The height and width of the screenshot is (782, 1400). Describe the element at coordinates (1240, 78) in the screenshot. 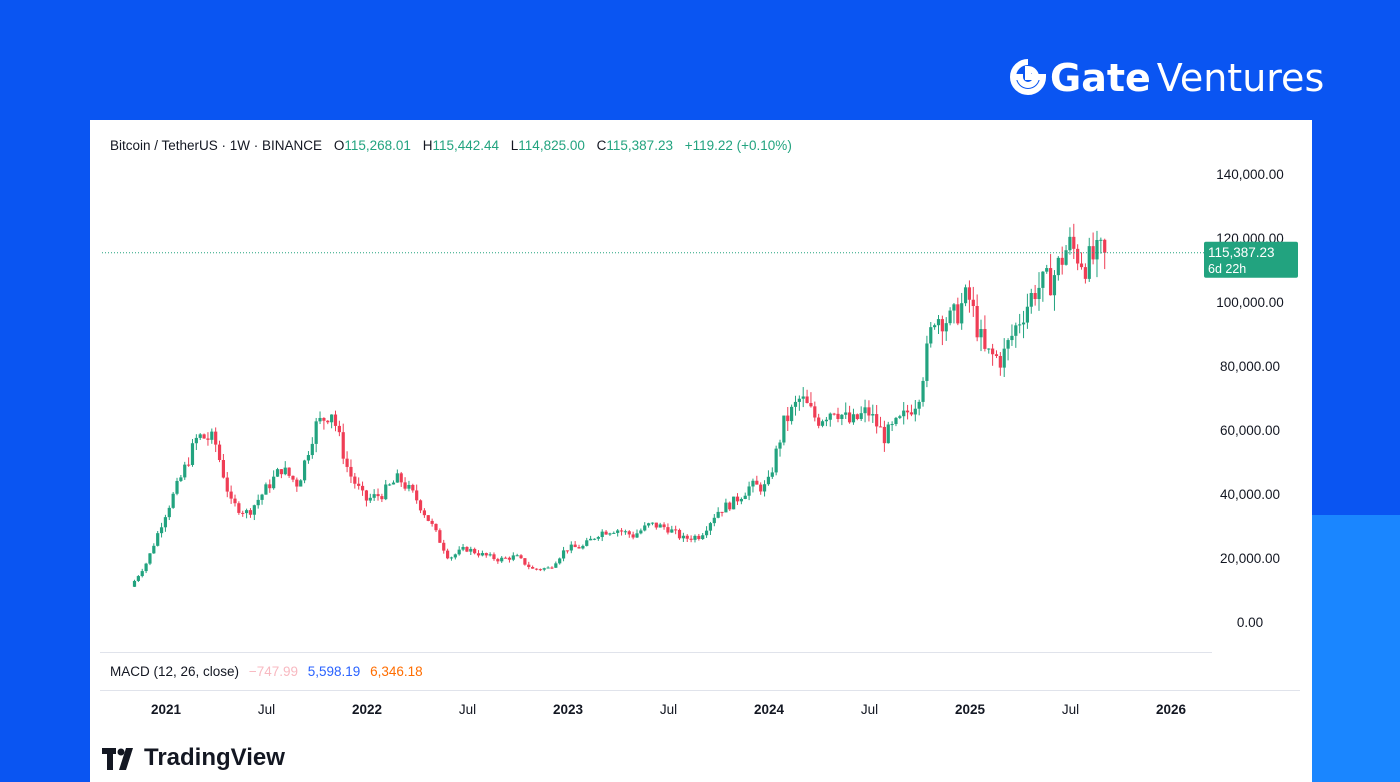

I see `brand-ventures-text: Ventures` at that location.